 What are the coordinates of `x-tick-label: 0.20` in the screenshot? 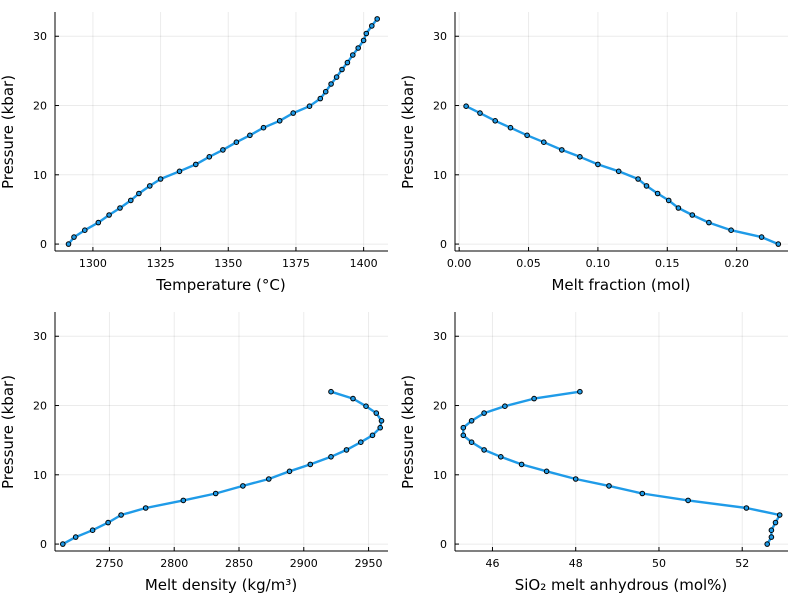 It's located at (736, 263).